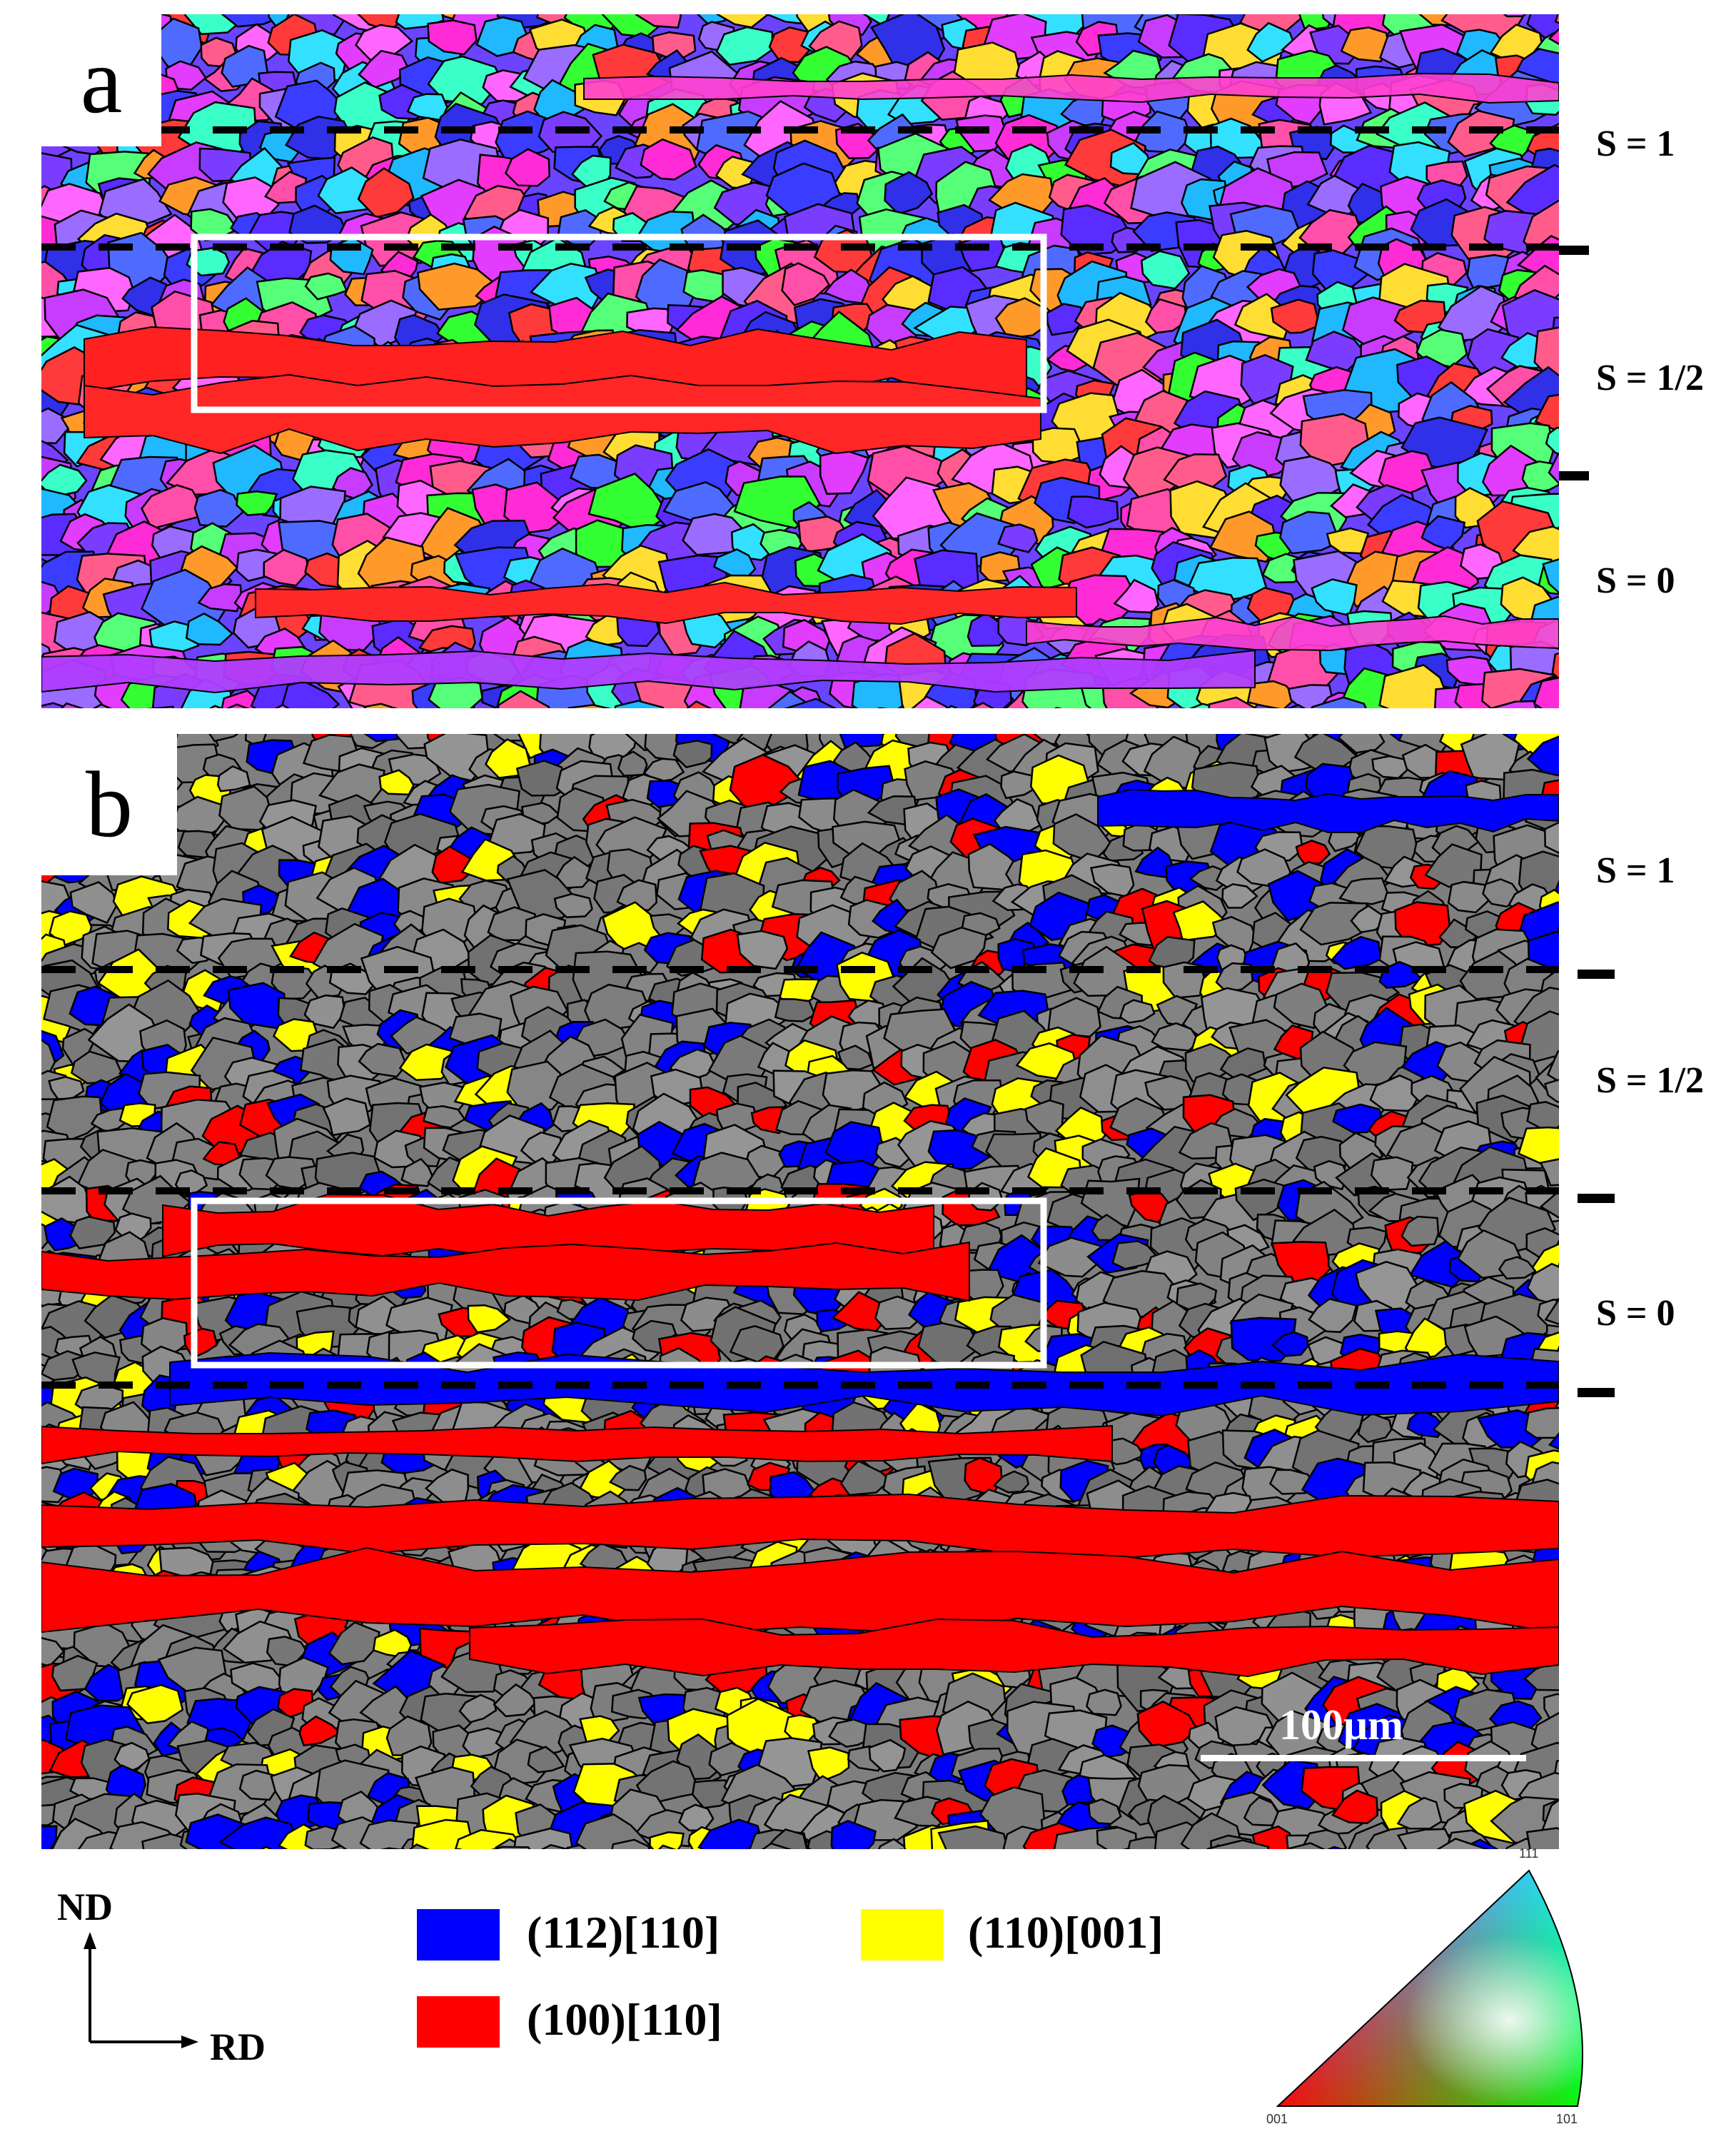  What do you see at coordinates (141, 1990) in the screenshot?
I see `axis-arrows` at bounding box center [141, 1990].